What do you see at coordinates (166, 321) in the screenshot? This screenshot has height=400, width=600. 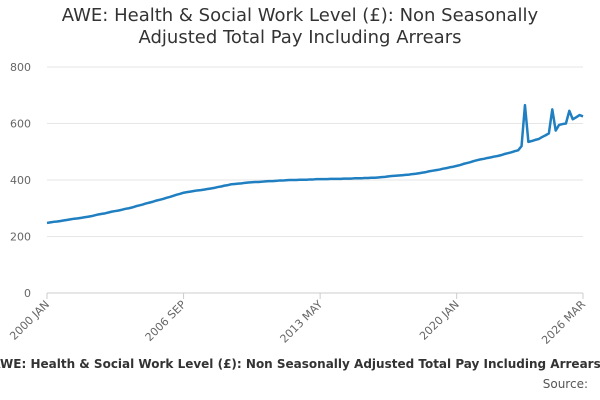 I see `x-tick-label: 2006 SEP` at bounding box center [166, 321].